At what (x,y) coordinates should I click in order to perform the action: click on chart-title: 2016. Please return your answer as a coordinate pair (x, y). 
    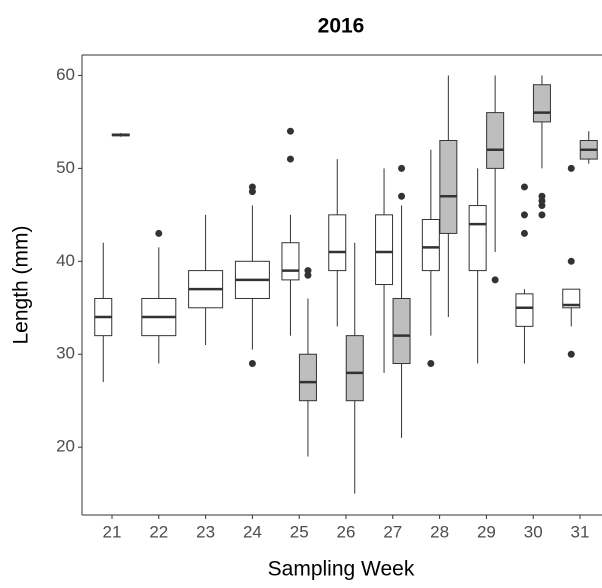
    Looking at the image, I should click on (341, 26).